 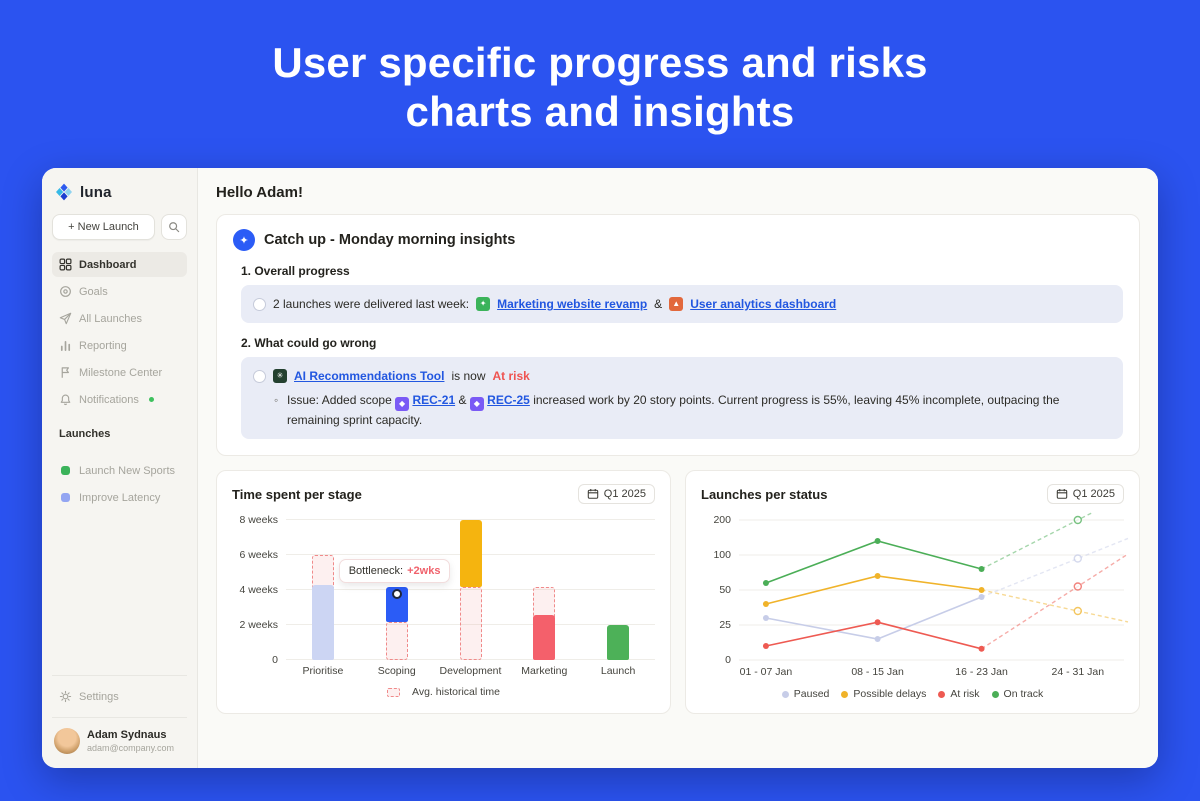 What do you see at coordinates (65, 497) in the screenshot?
I see `launch-color-swatch` at bounding box center [65, 497].